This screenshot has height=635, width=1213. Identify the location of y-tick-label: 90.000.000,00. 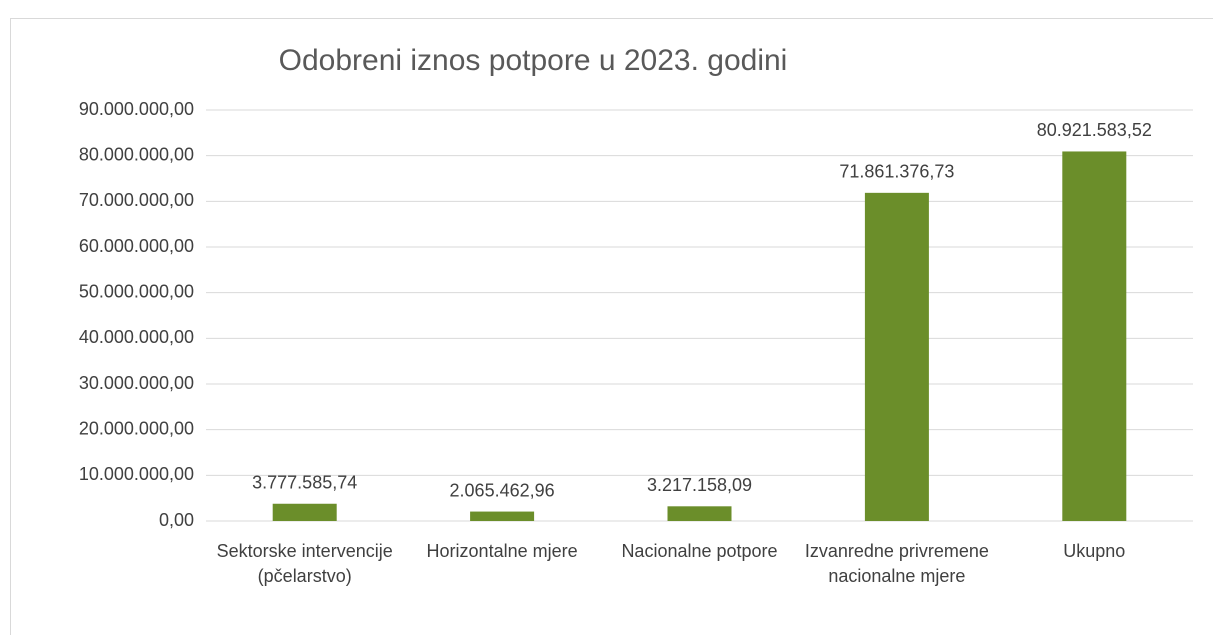
(136, 109).